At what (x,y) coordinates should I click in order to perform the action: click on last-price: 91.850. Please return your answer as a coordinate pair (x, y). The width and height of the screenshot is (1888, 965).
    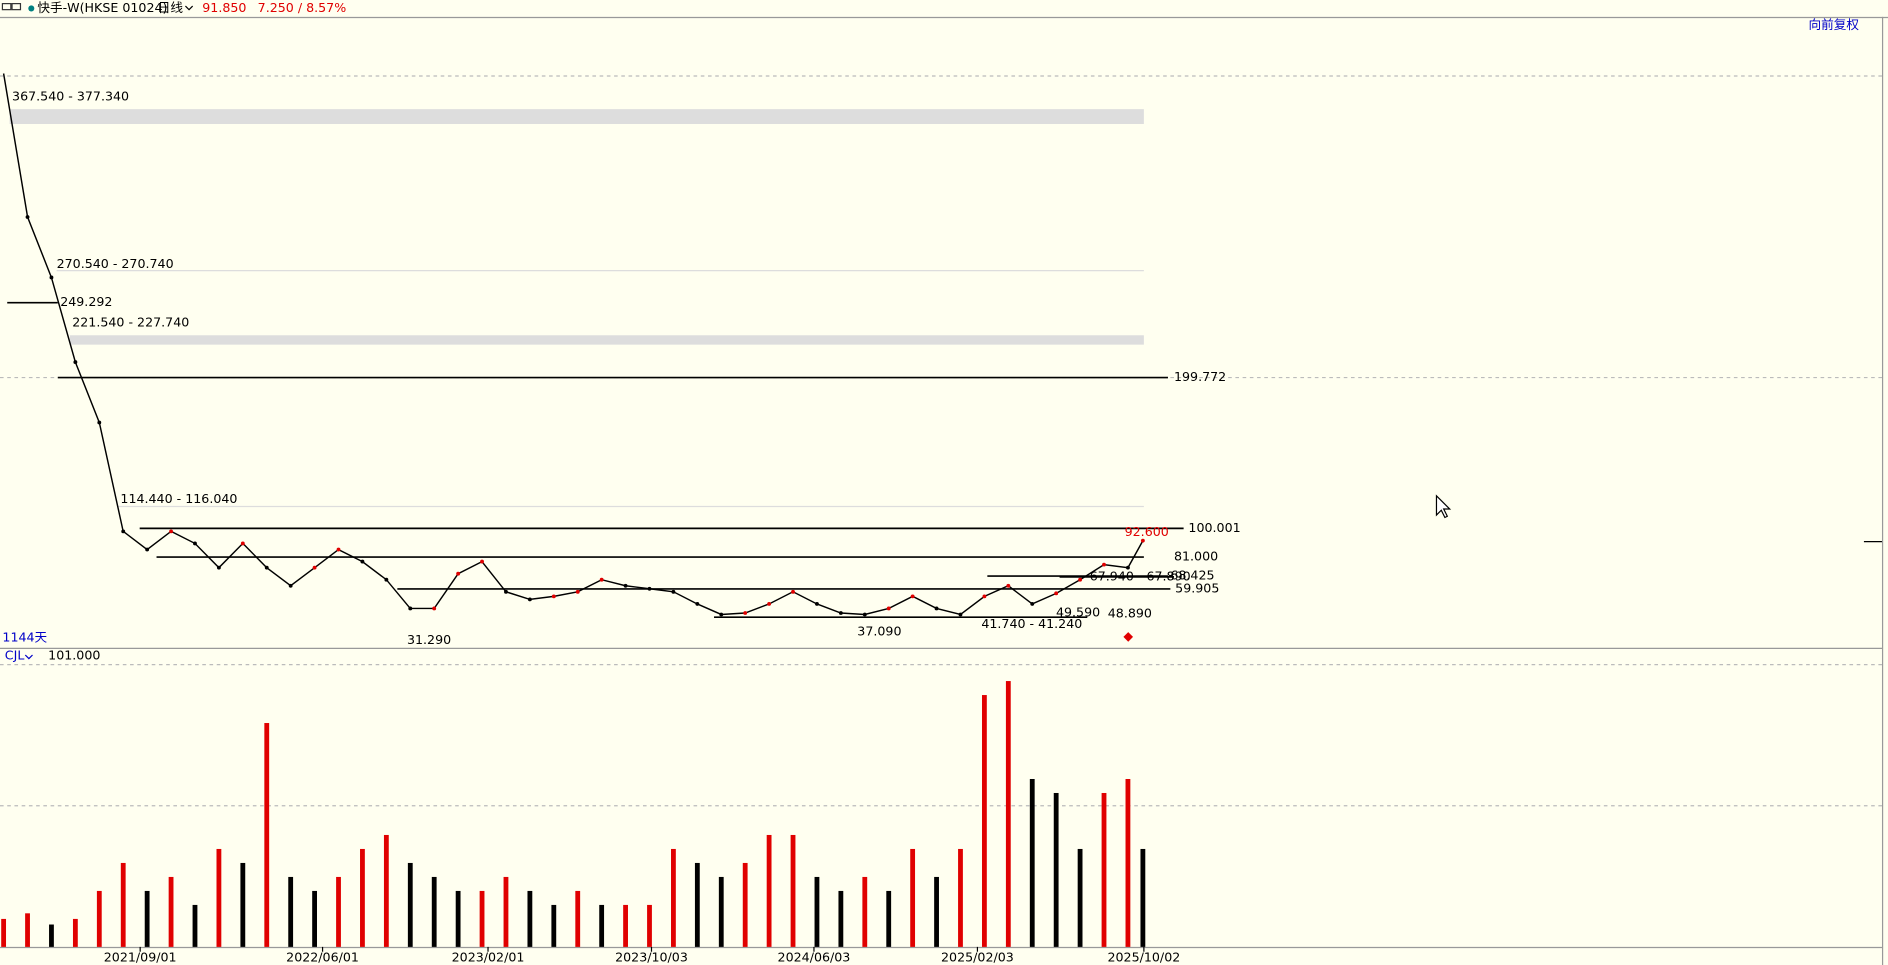
    Looking at the image, I should click on (224, 7).